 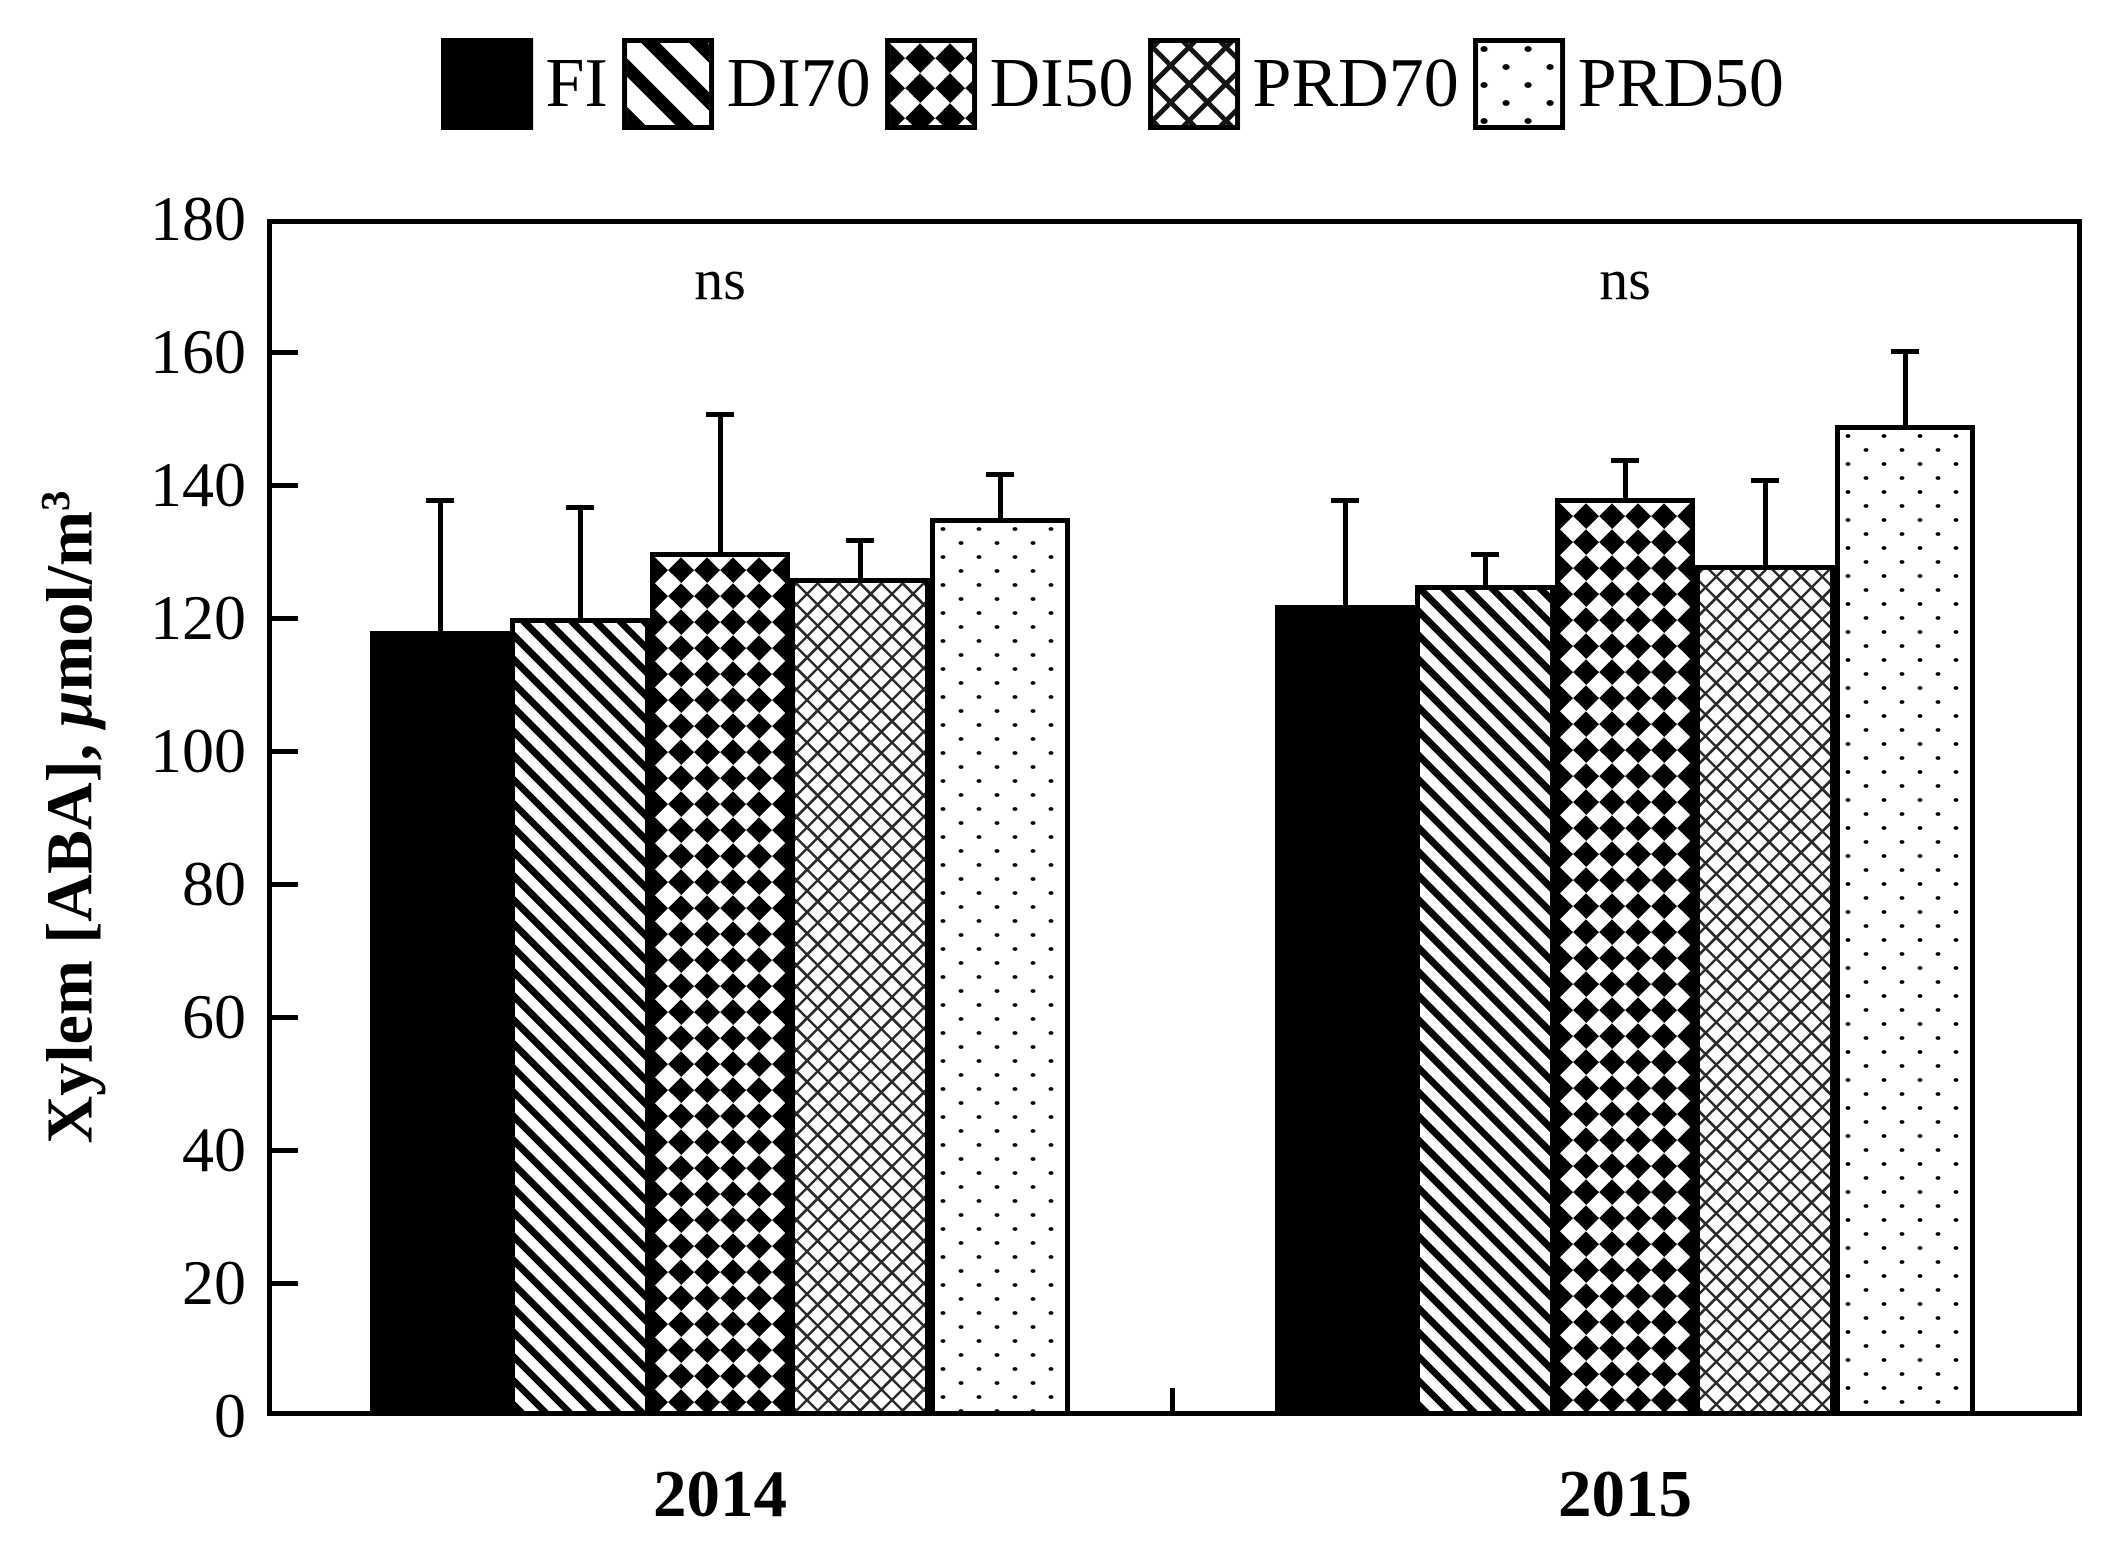 I want to click on y-tick-label: 120, so click(x=198, y=617).